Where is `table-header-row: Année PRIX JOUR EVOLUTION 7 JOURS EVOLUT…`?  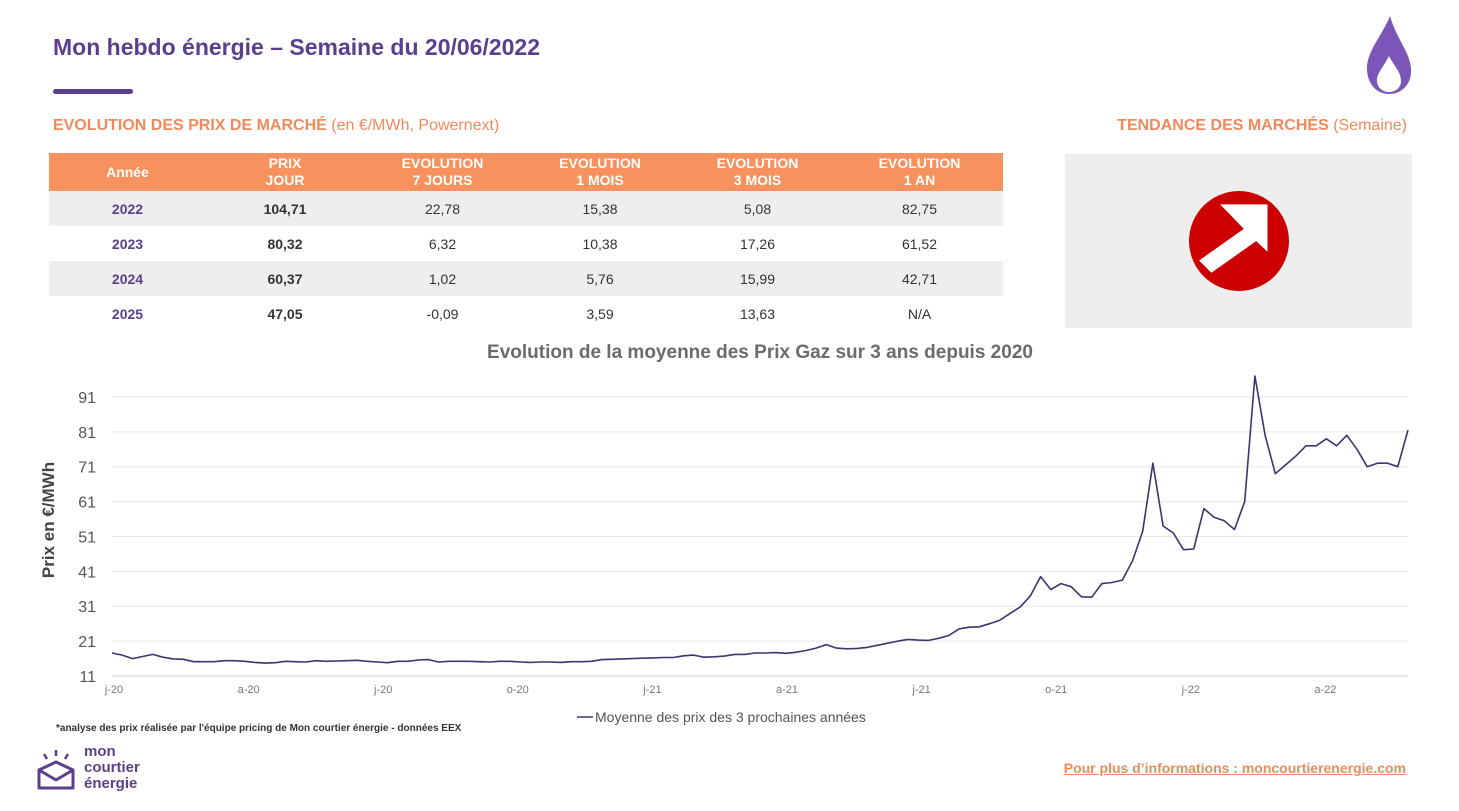
table-header-row: Année PRIX JOUR EVOLUTION 7 JOURS EVOLUT… is located at coordinates (526, 172).